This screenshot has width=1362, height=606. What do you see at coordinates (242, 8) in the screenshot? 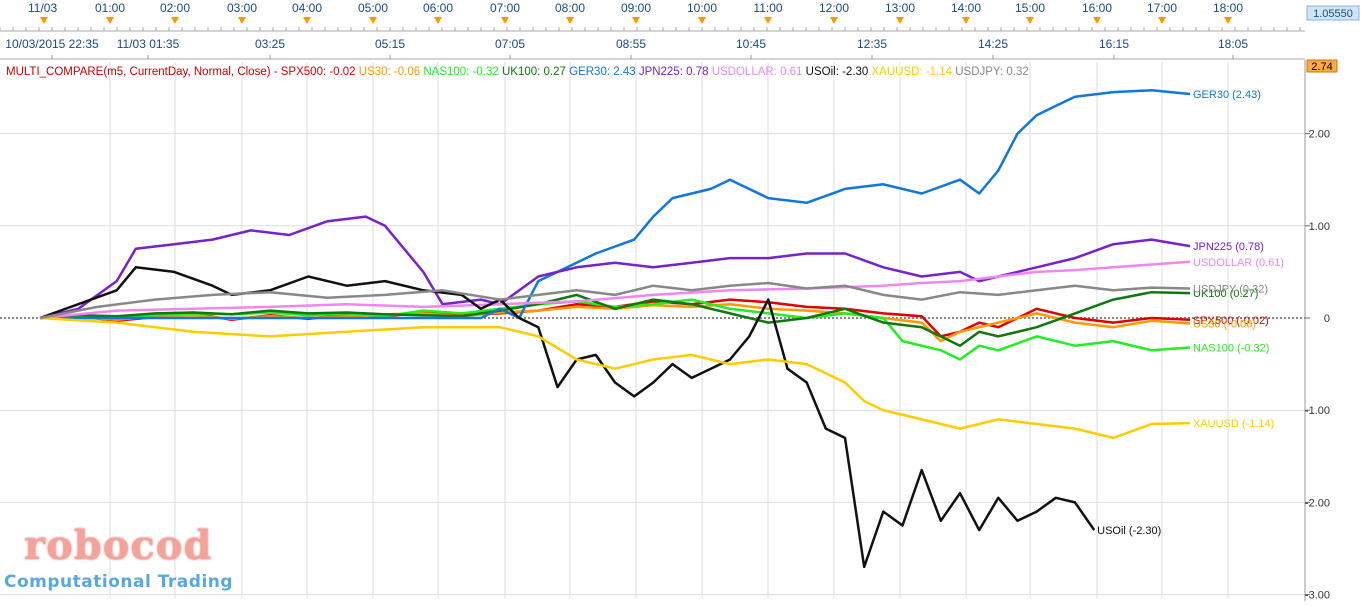
I see `top-hour-label: 03:00` at bounding box center [242, 8].